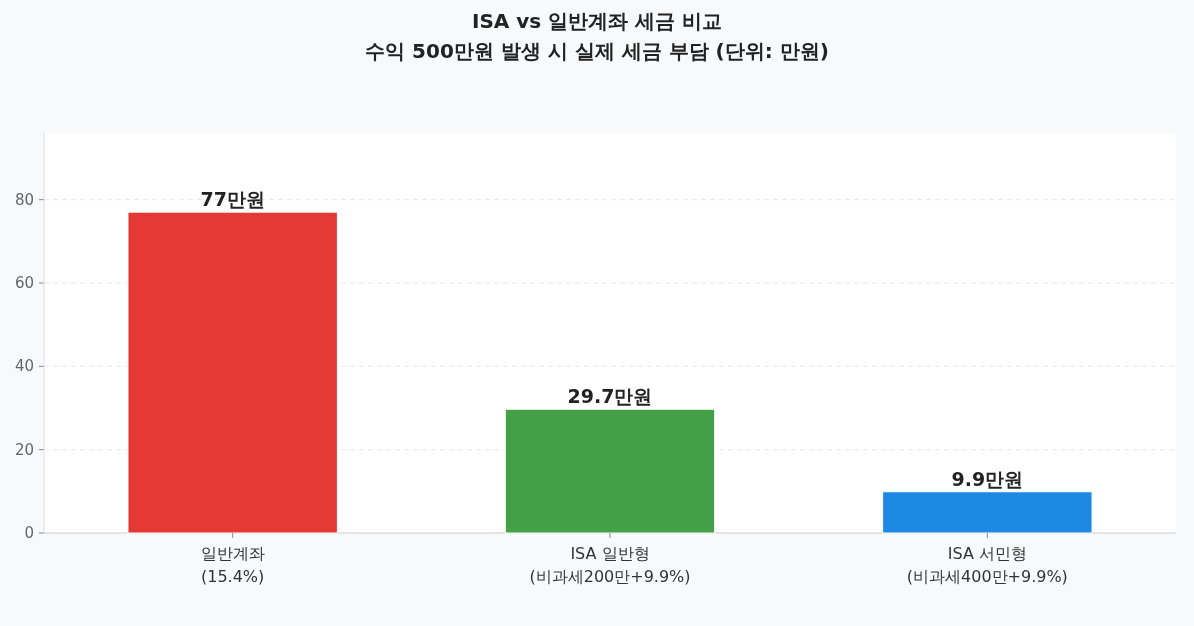 The image size is (1194, 626). What do you see at coordinates (29, 533) in the screenshot?
I see `y-tick-label: 0` at bounding box center [29, 533].